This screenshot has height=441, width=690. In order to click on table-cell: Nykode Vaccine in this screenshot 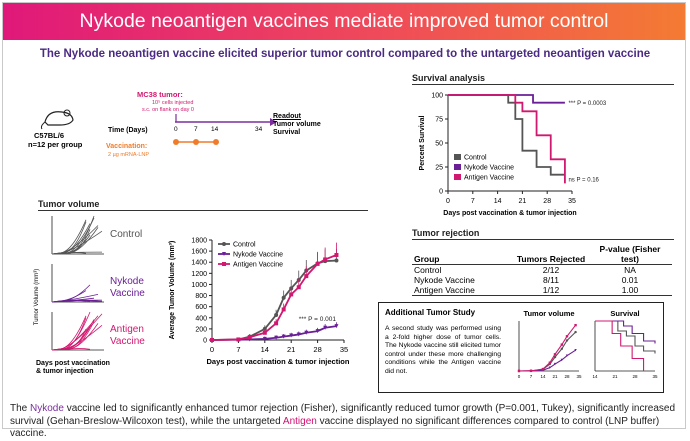, I will do `click(444, 280)`.